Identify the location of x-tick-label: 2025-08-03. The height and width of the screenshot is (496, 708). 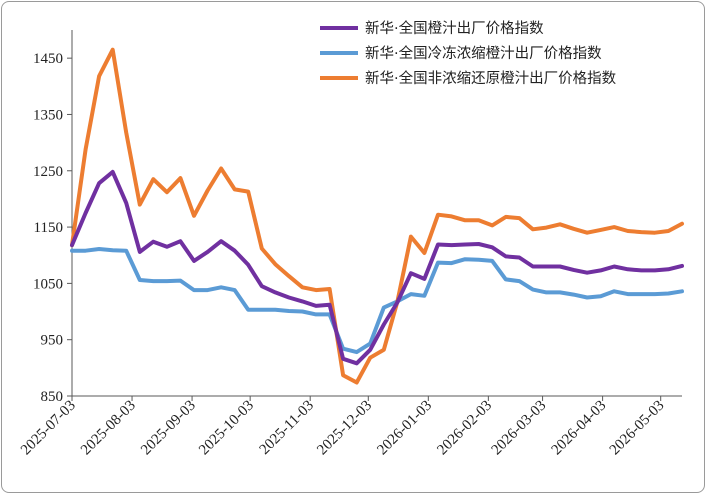
(108, 428).